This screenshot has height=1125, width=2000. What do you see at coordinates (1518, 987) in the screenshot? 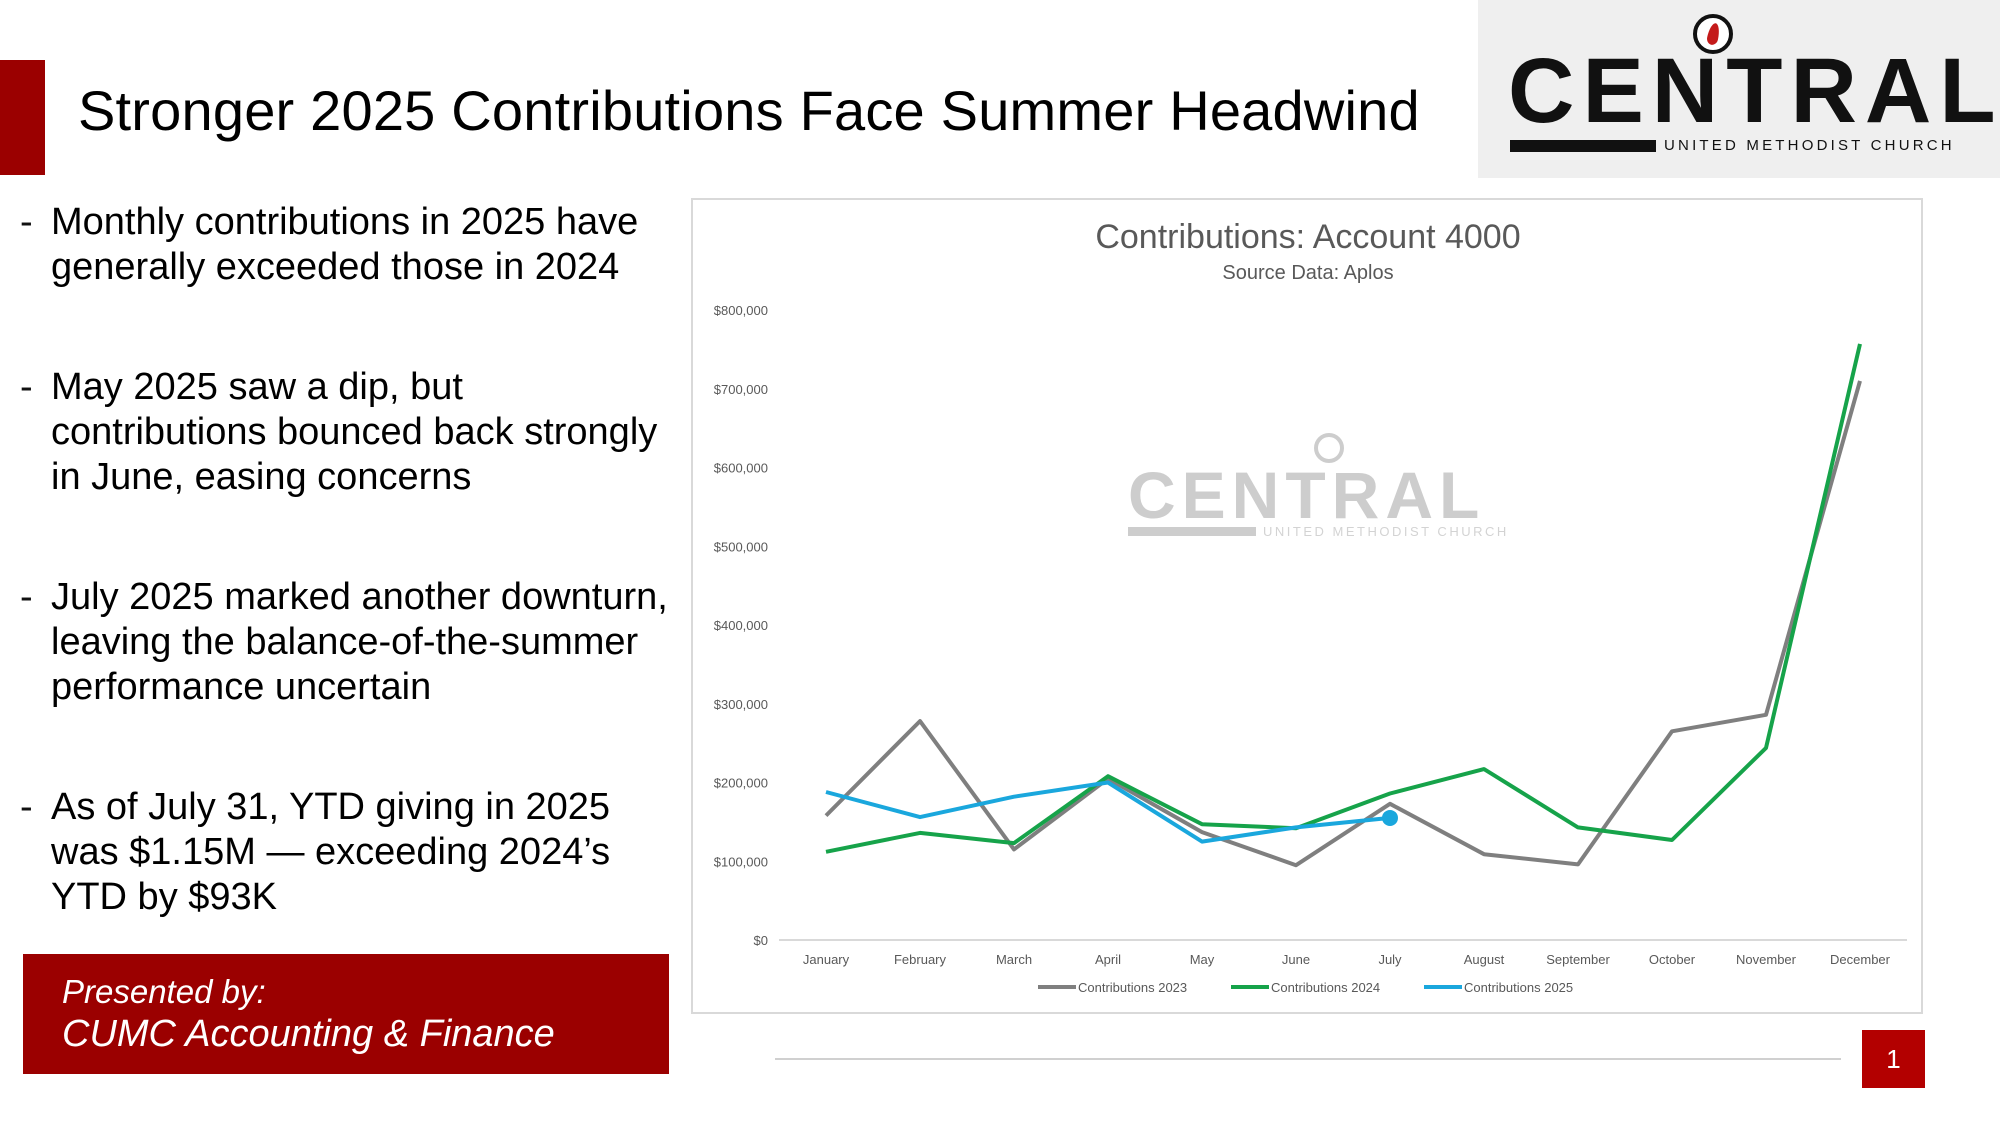
I see `legend-label: Contributions 2025` at bounding box center [1518, 987].